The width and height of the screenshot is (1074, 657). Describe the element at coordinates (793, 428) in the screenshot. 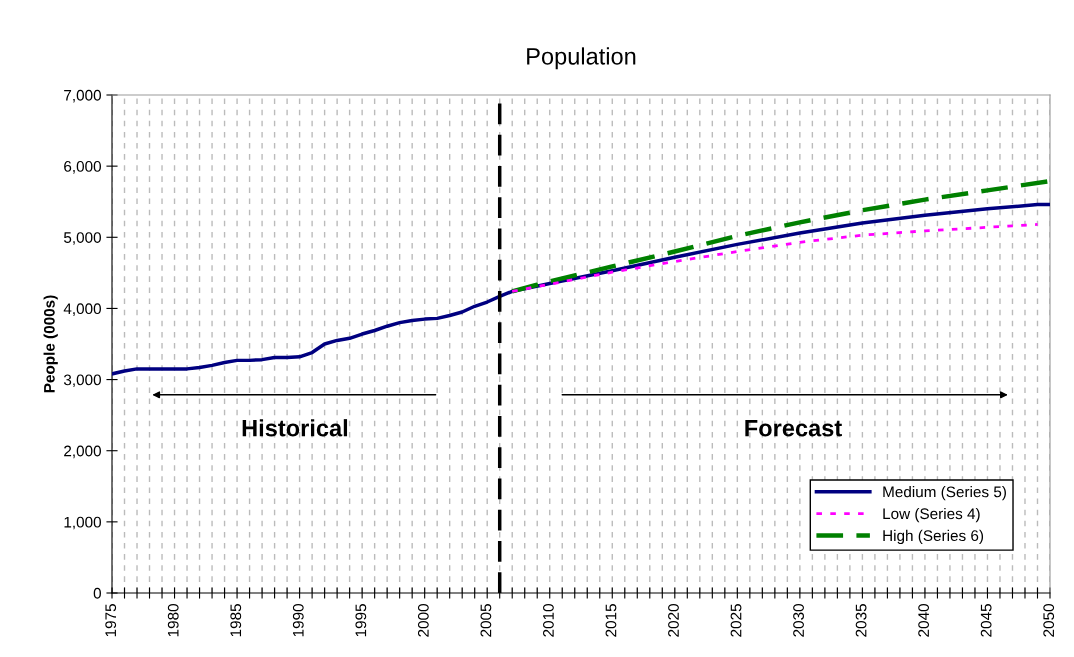

I see `annotation: Forecast` at that location.